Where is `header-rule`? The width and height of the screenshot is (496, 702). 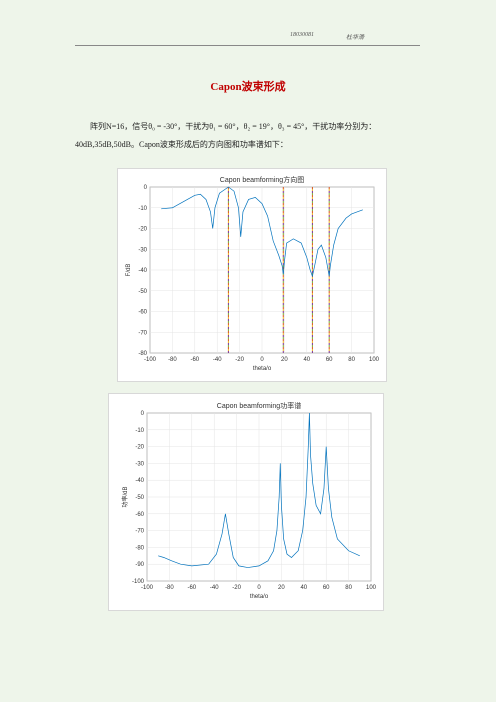
header-rule is located at coordinates (247, 45).